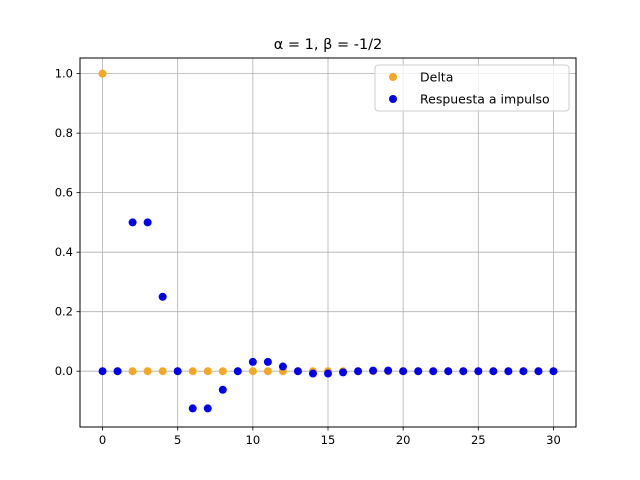  I want to click on legend: Delta Respuesta a impulso, so click(472, 88).